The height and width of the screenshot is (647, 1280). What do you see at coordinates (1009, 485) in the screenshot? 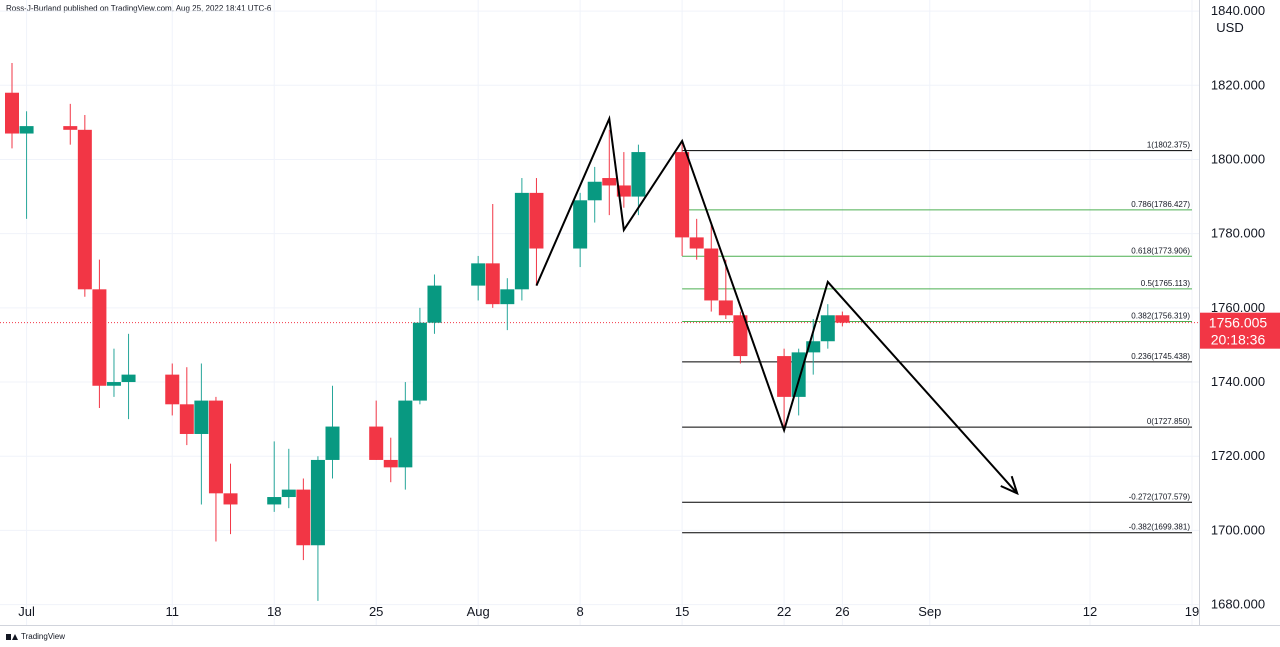
I see `projection-arrow-head` at bounding box center [1009, 485].